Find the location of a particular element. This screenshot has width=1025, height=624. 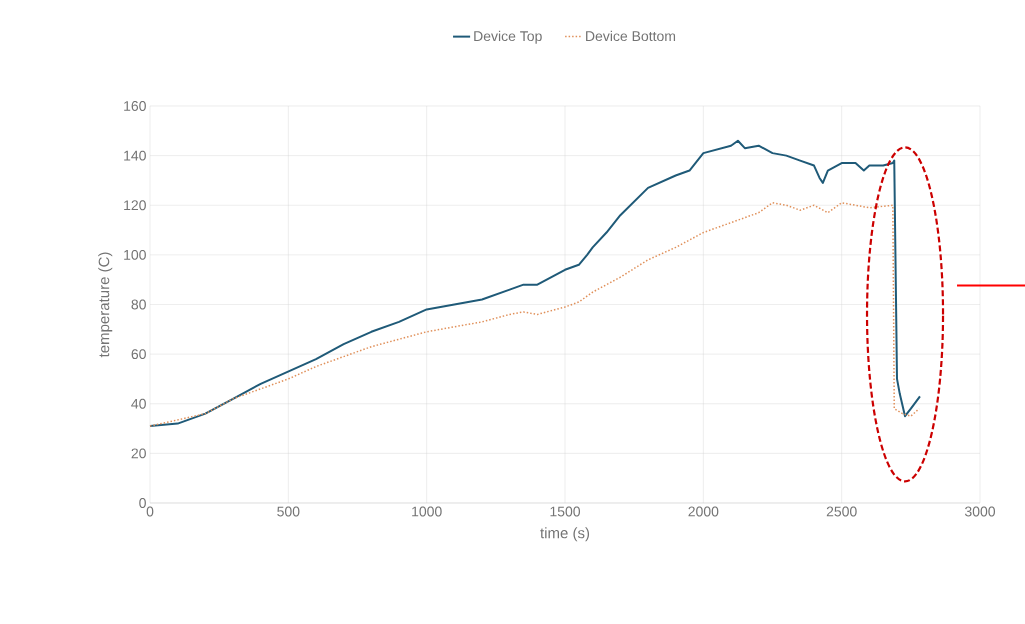

legend-label: Device Top is located at coordinates (508, 37).